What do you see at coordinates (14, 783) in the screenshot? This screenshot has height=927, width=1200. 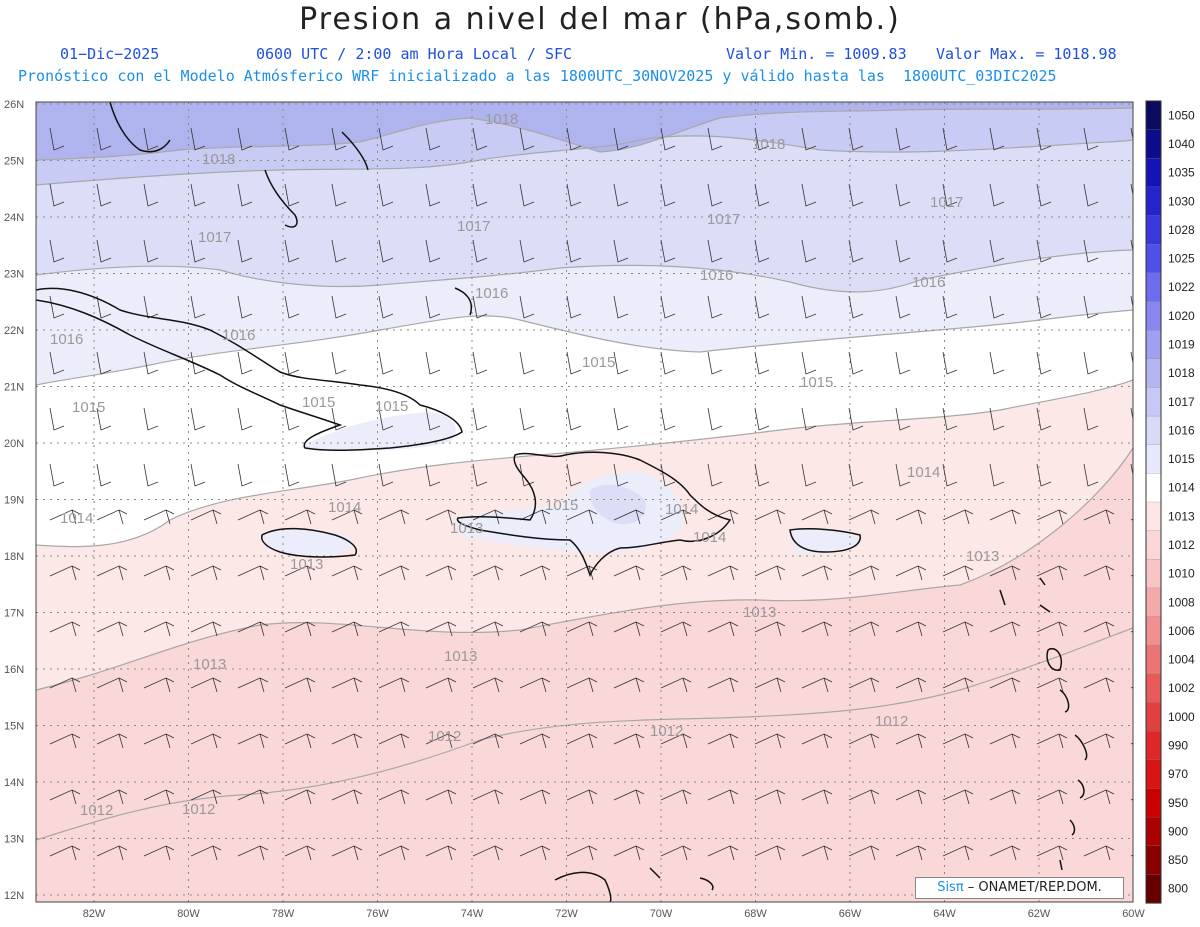 I see `lat-tick-label: 14N` at bounding box center [14, 783].